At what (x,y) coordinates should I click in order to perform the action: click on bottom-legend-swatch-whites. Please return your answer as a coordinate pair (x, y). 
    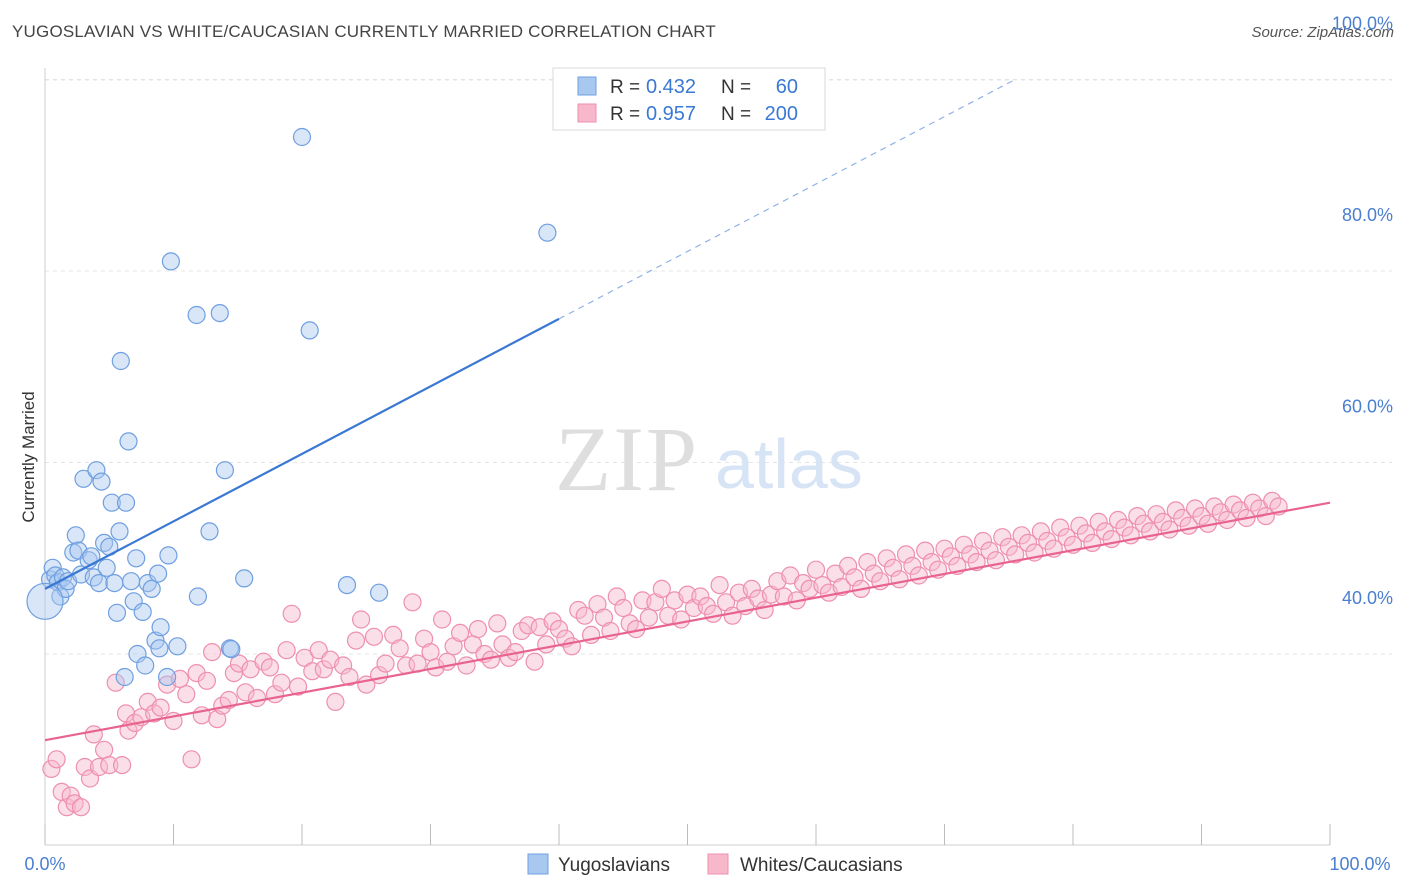
    Looking at the image, I should click on (718, 864).